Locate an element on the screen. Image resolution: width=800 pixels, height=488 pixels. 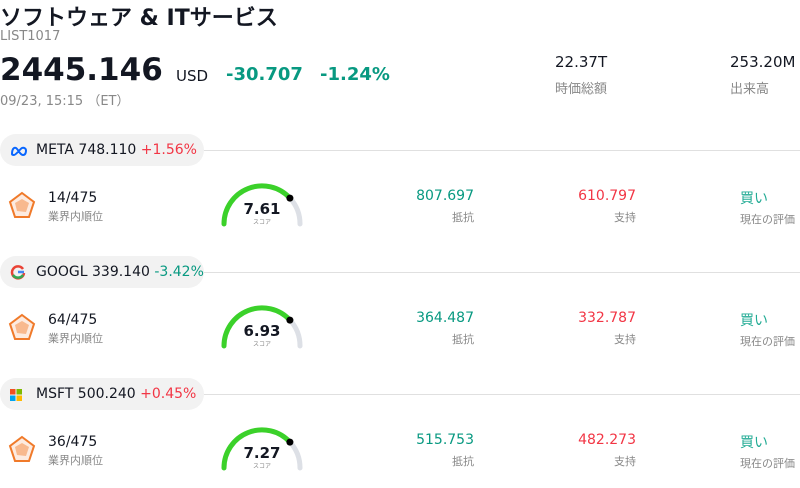
score: 7.61 is located at coordinates (262, 209).